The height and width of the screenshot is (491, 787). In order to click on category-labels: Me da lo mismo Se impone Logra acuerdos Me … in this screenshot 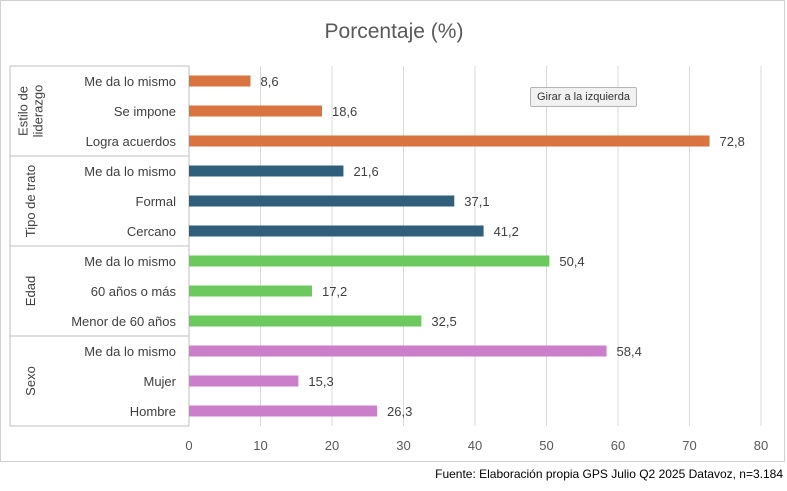, I will do `click(123, 246)`.